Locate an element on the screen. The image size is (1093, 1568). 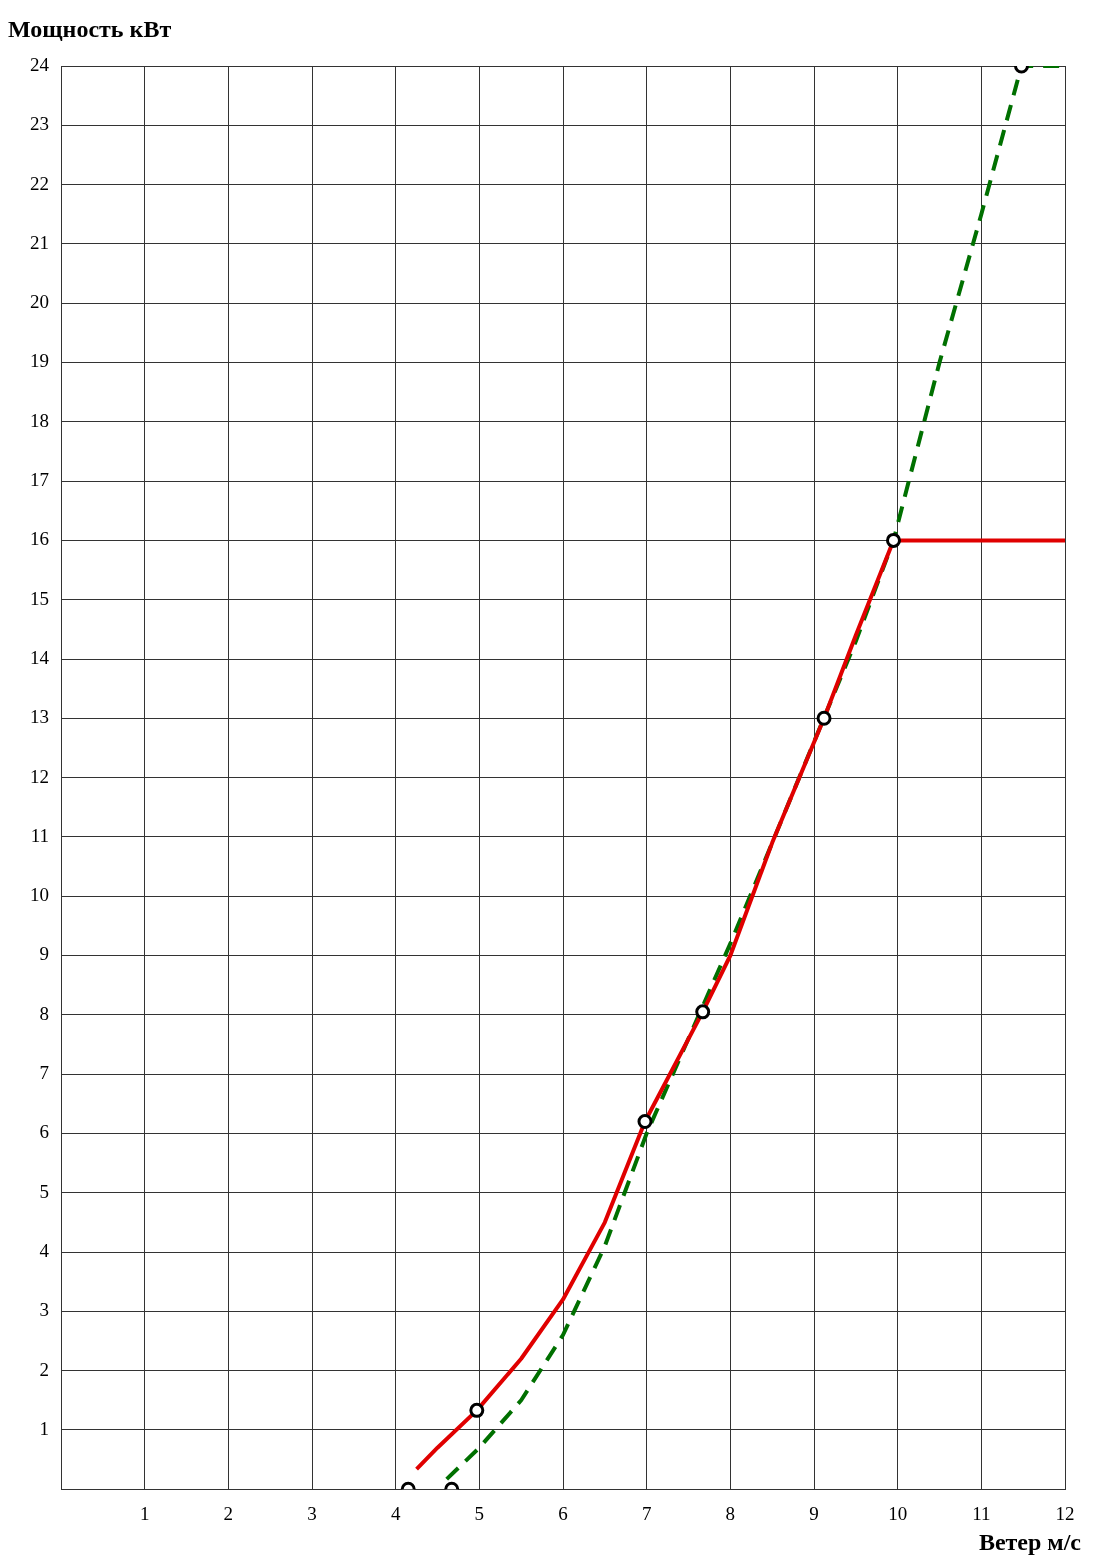
x-tick-label: 6 is located at coordinates (563, 1513).